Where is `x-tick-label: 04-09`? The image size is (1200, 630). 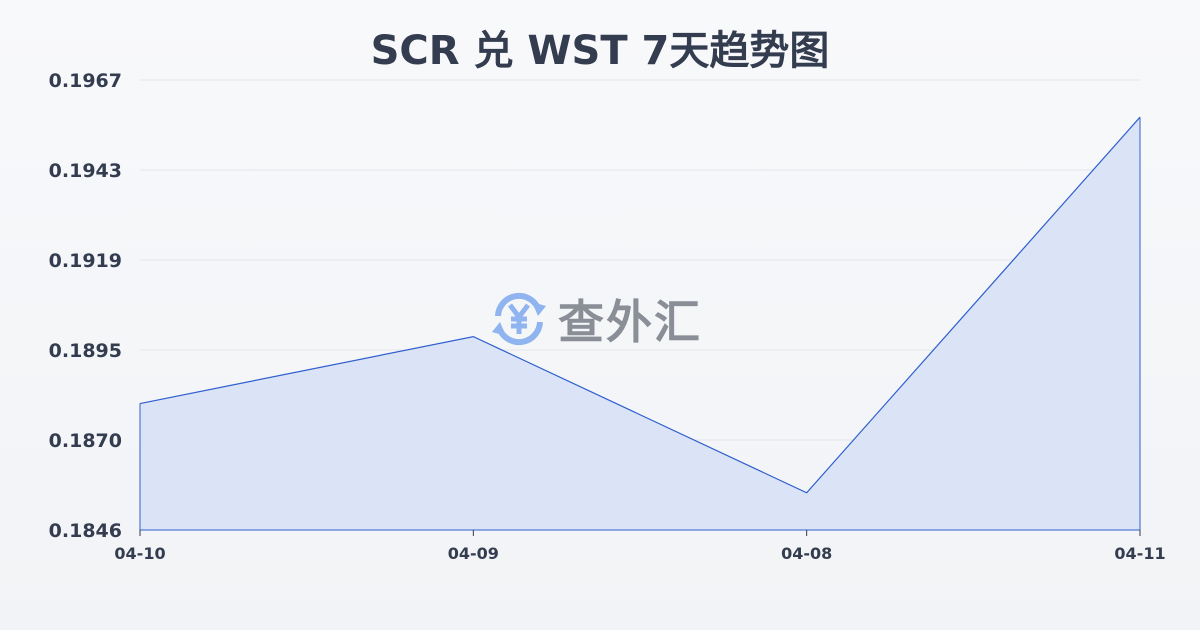 x-tick-label: 04-09 is located at coordinates (473, 553).